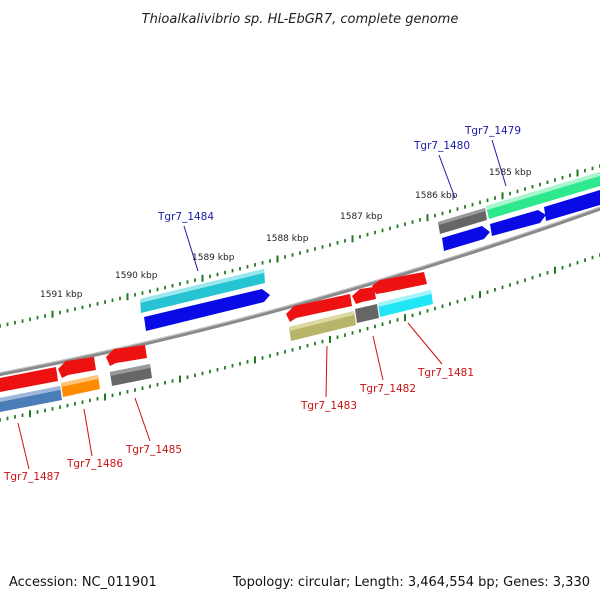  I want to click on gene-feature-tgr7-1486-highlight, so click(79, 381).